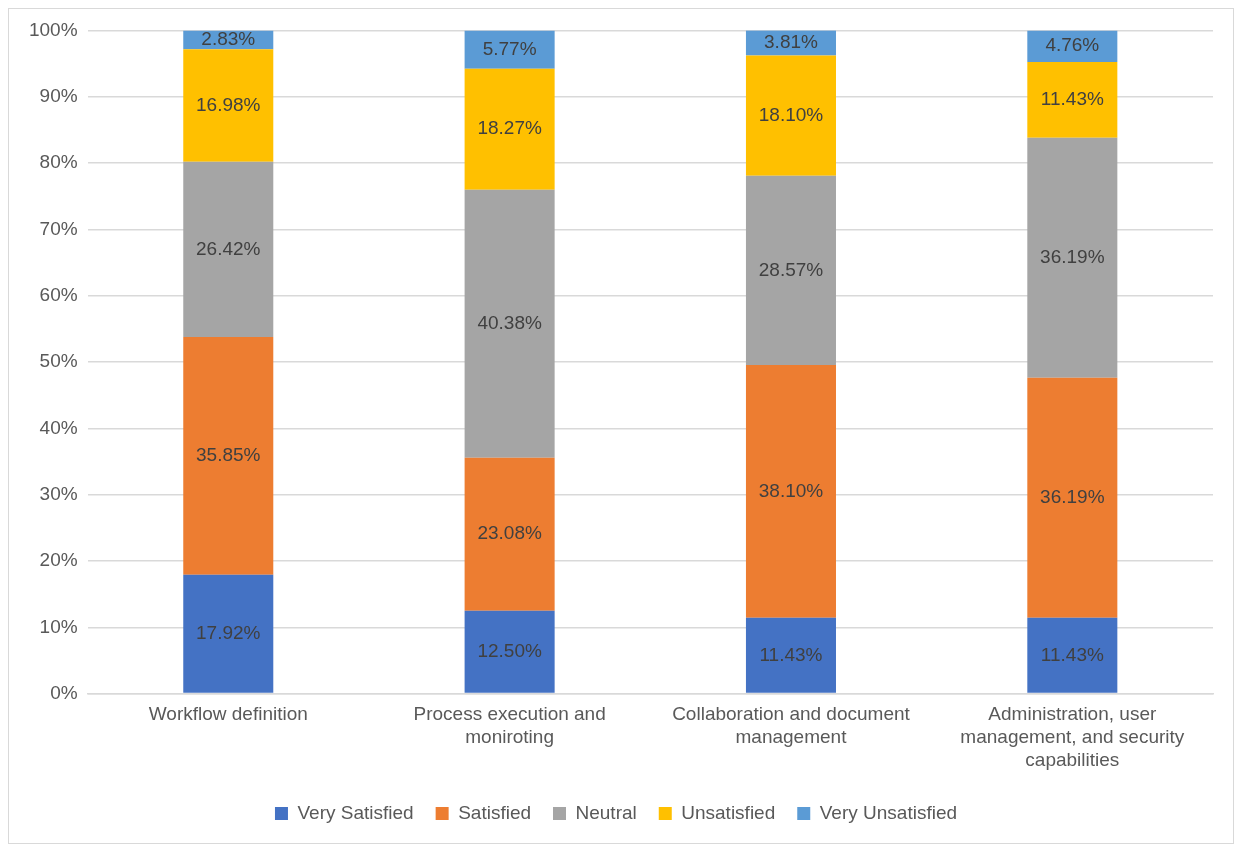  I want to click on data-label: 18.27%, so click(509, 128).